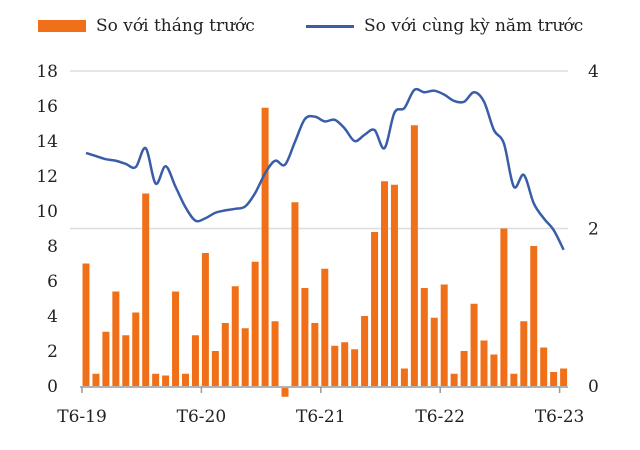 The image size is (640, 450). Describe the element at coordinates (175, 26) in the screenshot. I see `legend-label-monthly: So với tháng trước` at that location.